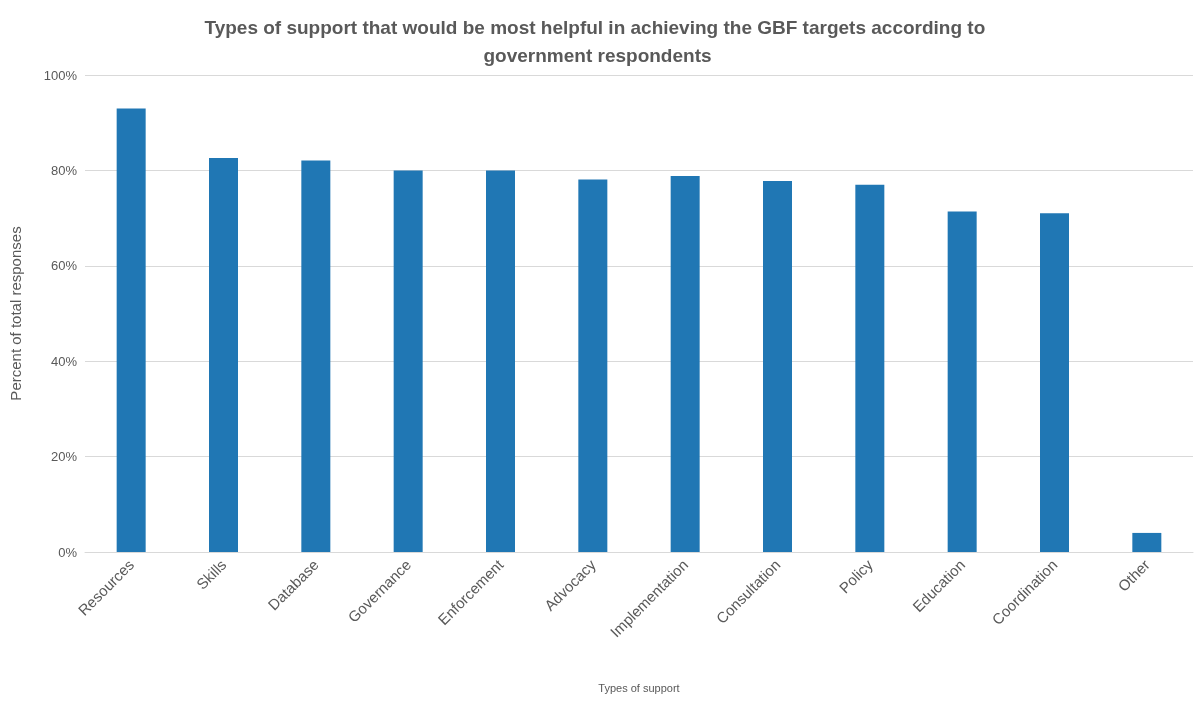 The height and width of the screenshot is (704, 1195). Describe the element at coordinates (64, 361) in the screenshot. I see `y-tick-label: 40%` at that location.